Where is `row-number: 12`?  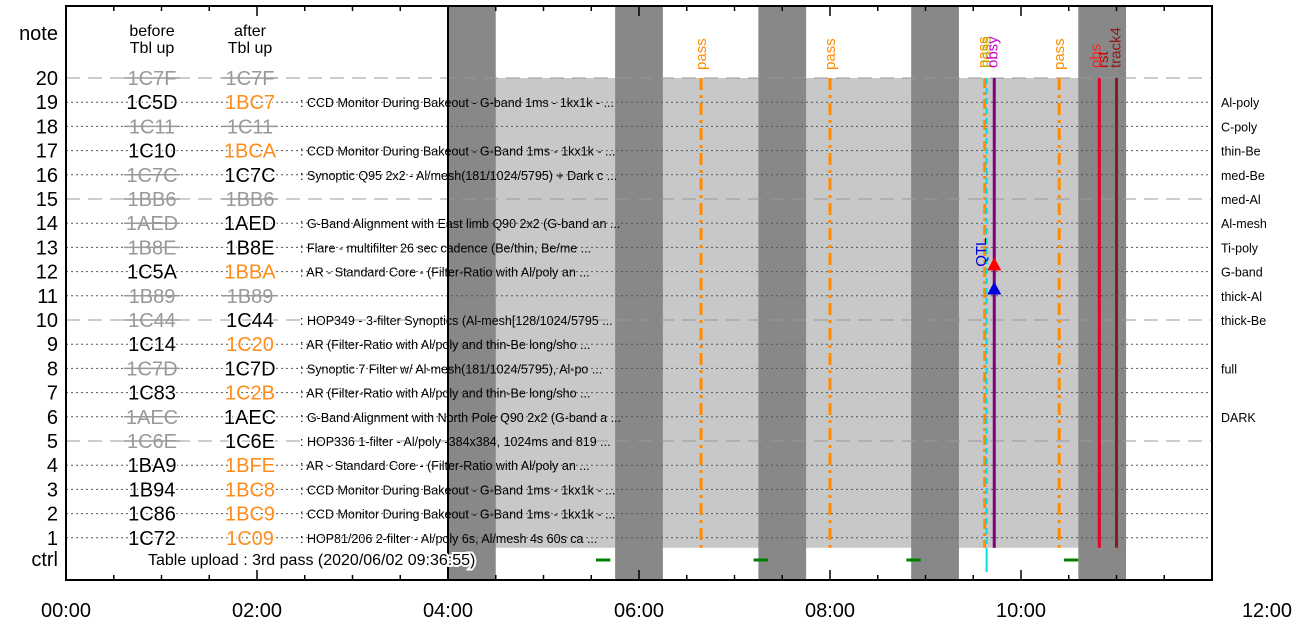 row-number: 12 is located at coordinates (47, 273).